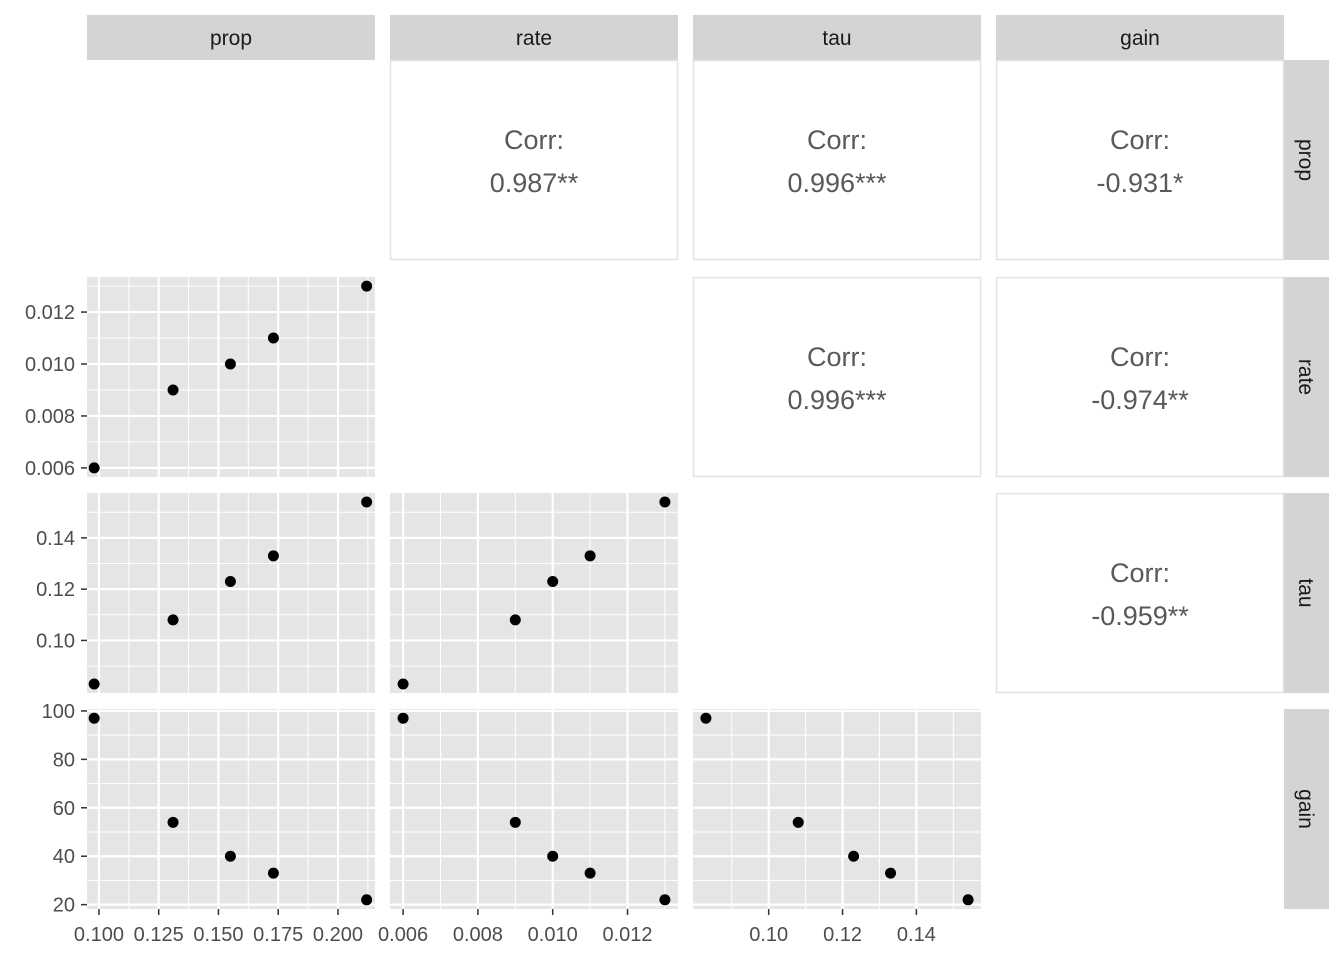 This screenshot has width=1344, height=960. I want to click on x-tick-label-rate: 0.012, so click(627, 935).